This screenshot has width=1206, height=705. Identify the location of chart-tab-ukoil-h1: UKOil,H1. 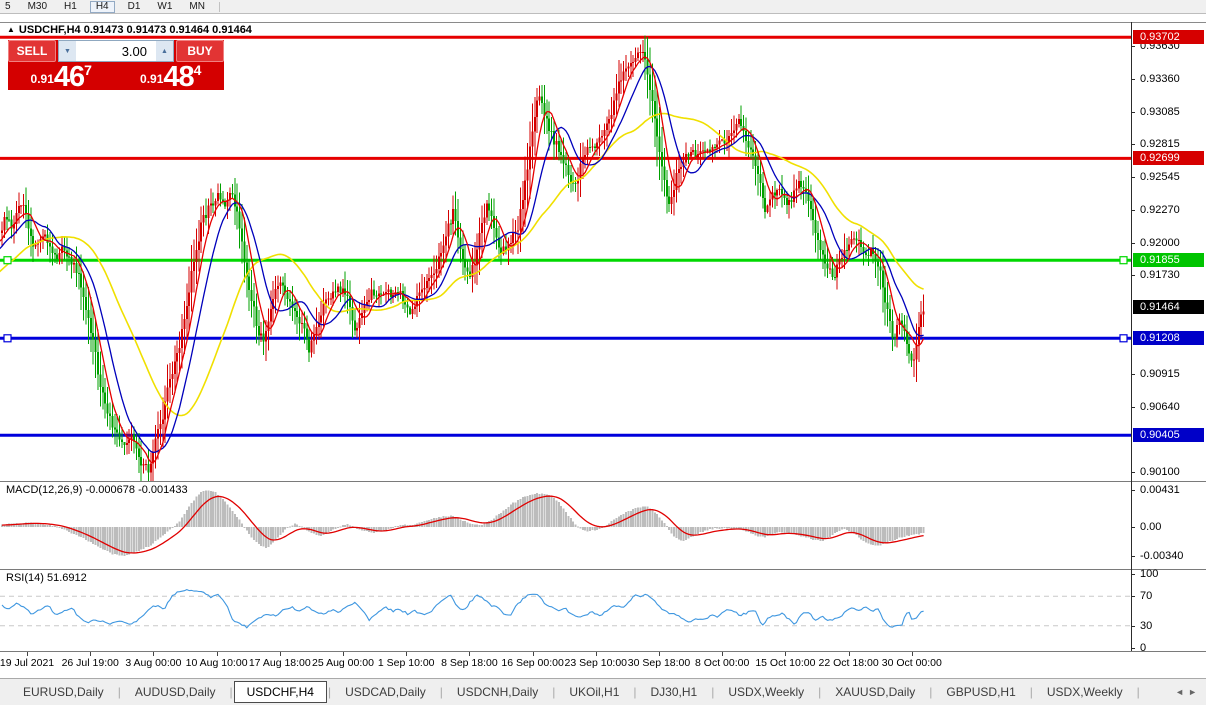
(594, 692).